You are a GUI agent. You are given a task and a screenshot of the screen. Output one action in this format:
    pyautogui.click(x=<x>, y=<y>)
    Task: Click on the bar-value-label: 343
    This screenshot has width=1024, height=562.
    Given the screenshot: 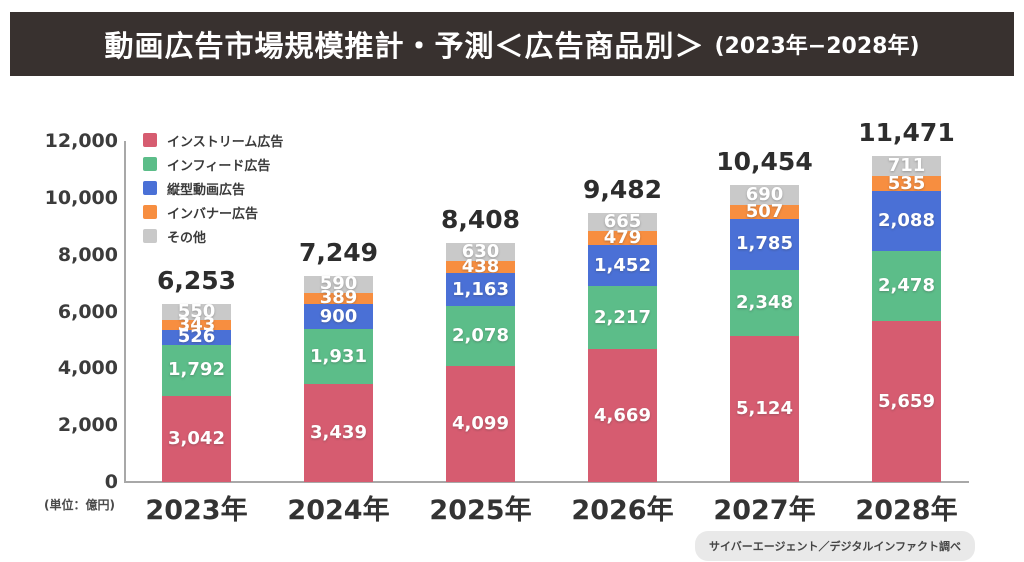 What is the action you would take?
    pyautogui.click(x=196, y=324)
    